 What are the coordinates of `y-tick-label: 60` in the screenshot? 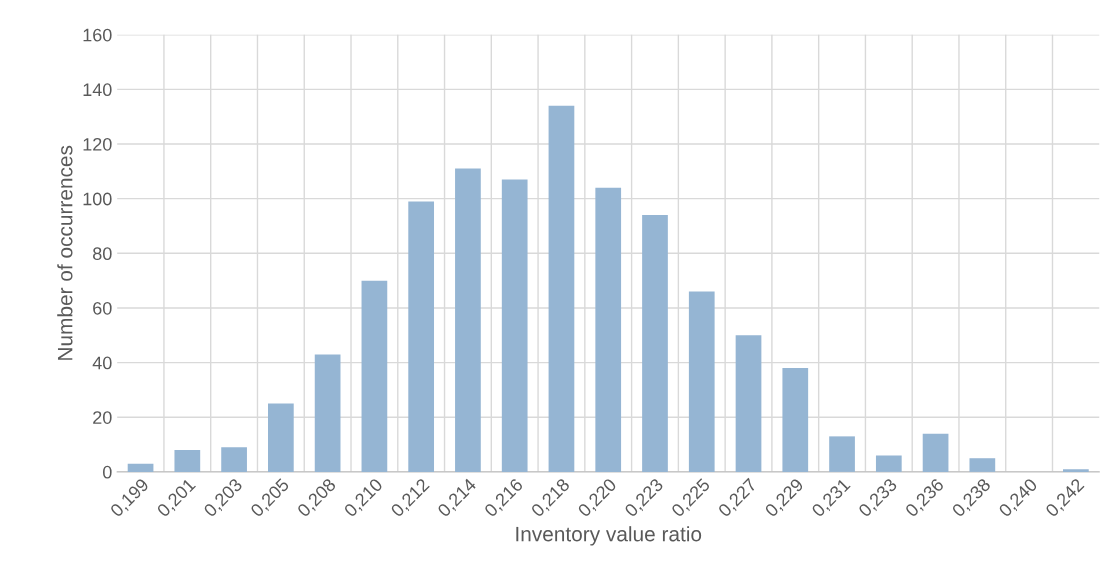 It's located at (102, 308).